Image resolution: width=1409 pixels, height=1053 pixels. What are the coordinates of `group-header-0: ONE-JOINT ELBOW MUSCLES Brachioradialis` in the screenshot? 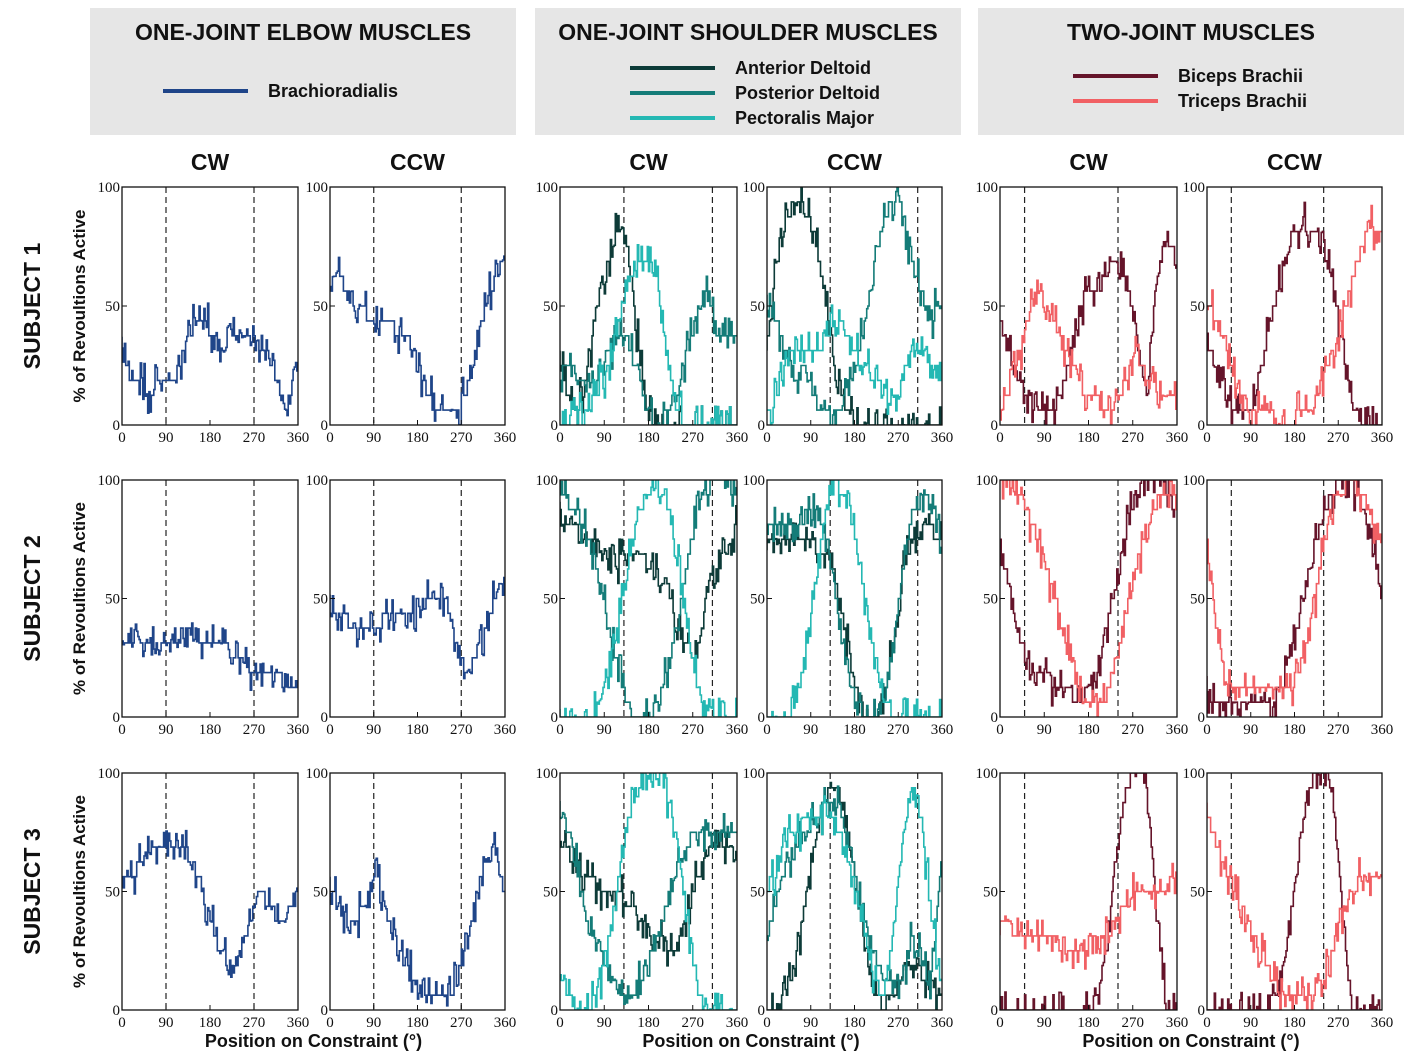 It's located at (303, 71).